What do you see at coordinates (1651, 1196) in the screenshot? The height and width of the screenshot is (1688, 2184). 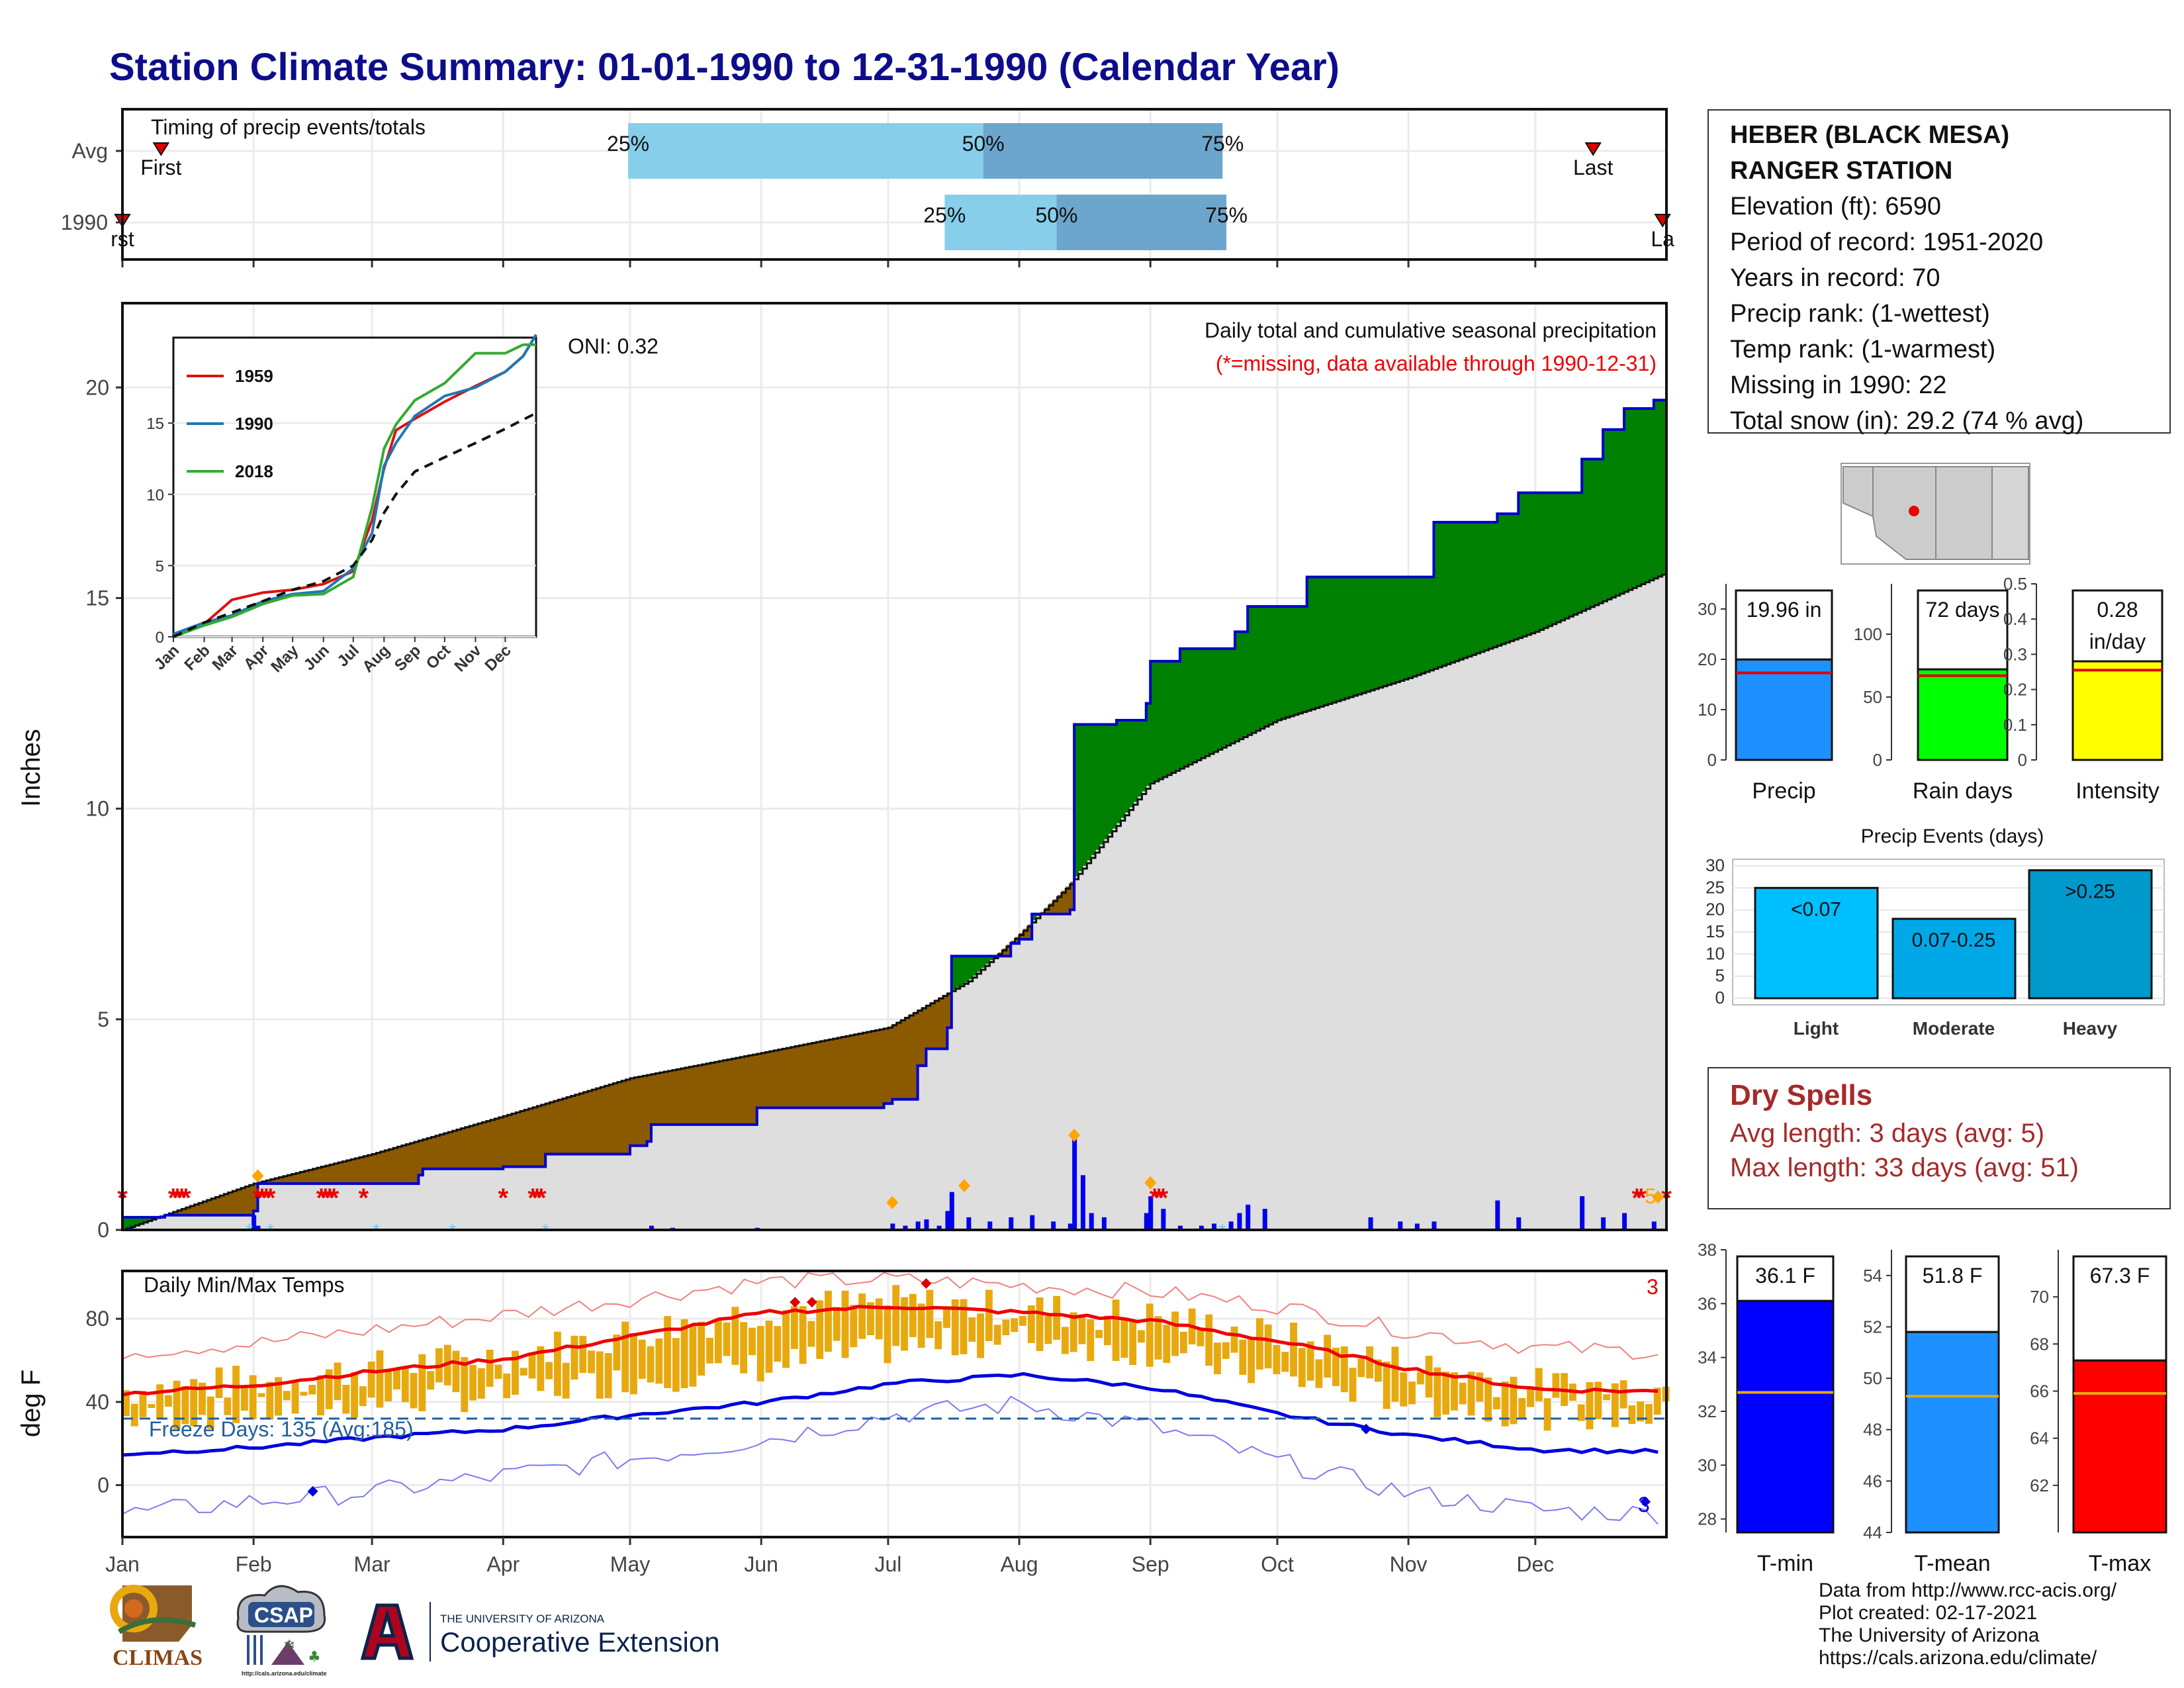 I see `max-event-count: 5` at bounding box center [1651, 1196].